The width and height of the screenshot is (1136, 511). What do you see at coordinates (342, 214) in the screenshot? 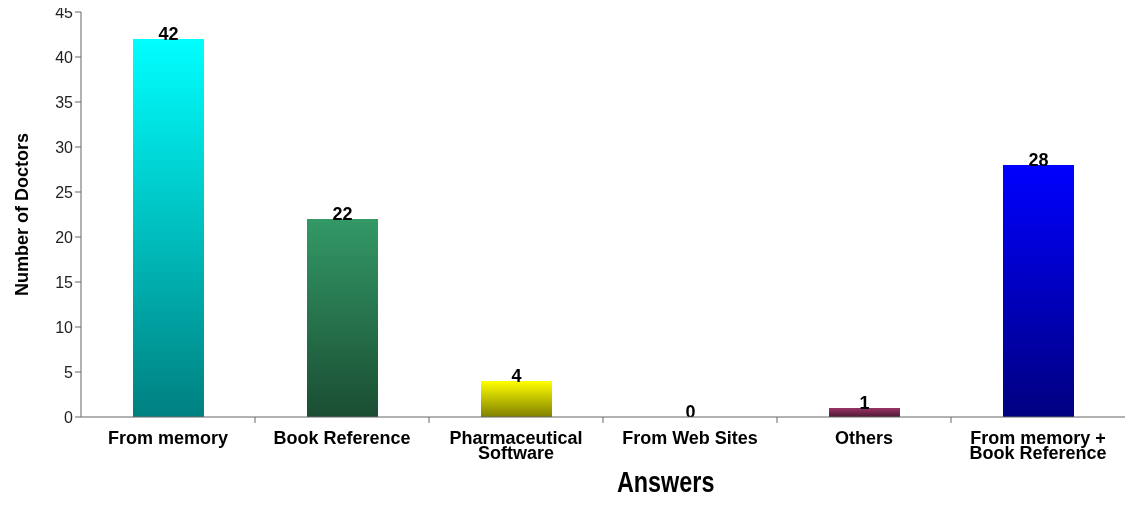
I see `data-label: 22` at bounding box center [342, 214].